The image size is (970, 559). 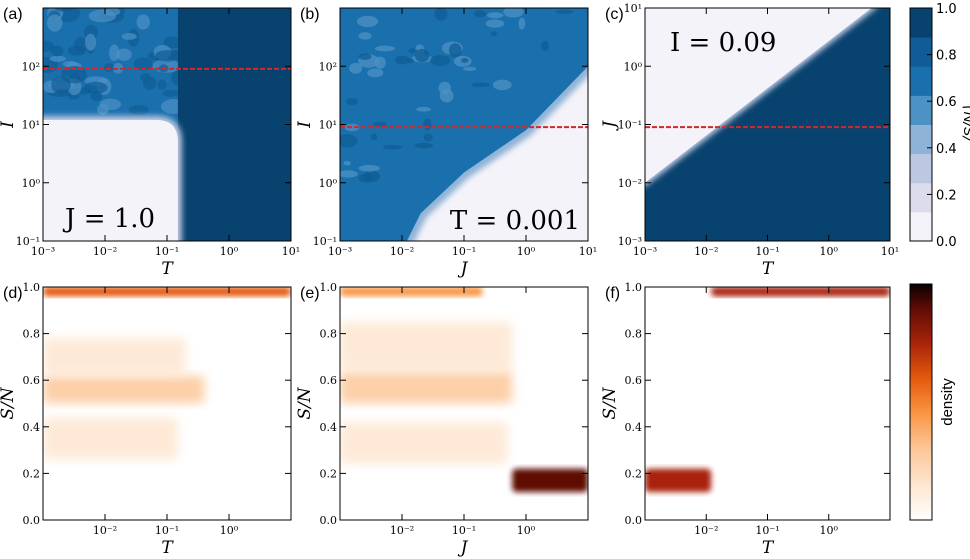 What do you see at coordinates (291, 251) in the screenshot?
I see `x-tick-label: 10¹` at bounding box center [291, 251].